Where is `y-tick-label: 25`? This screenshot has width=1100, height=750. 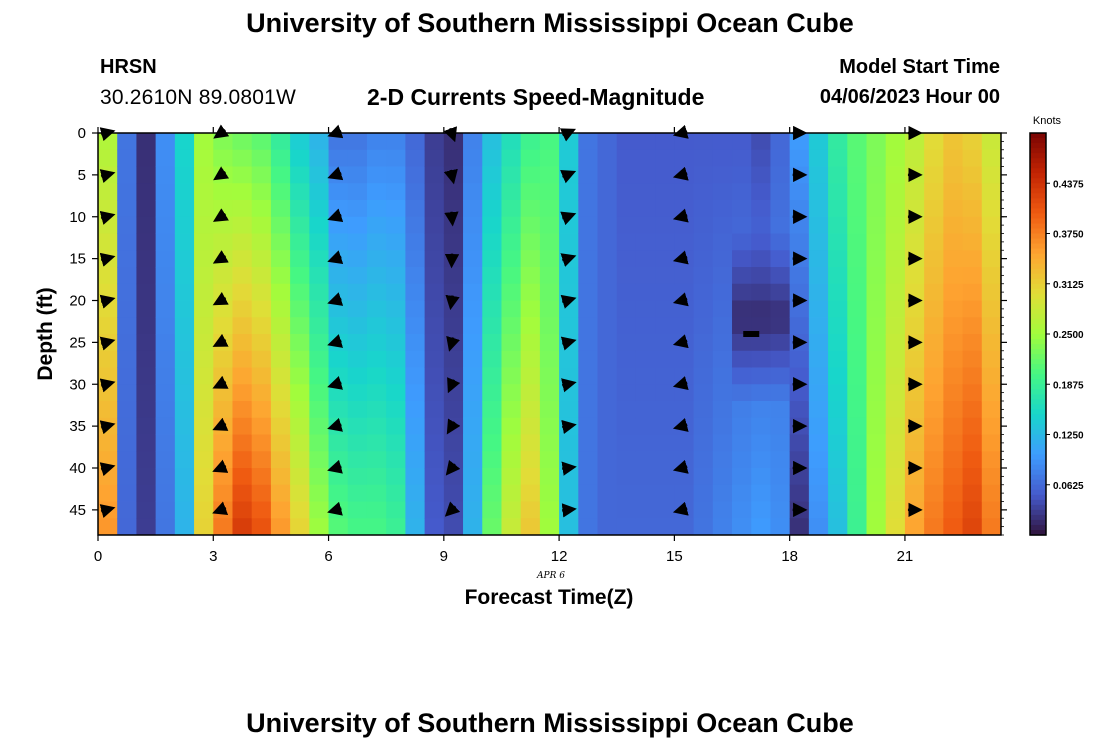 y-tick-label: 25 is located at coordinates (77, 342).